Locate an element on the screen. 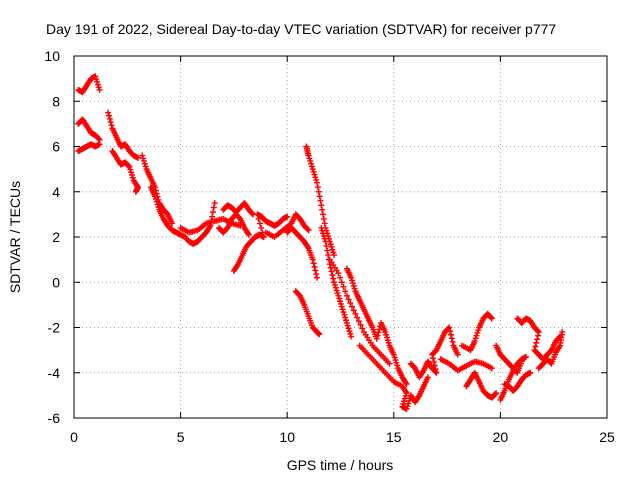  x-tick-label: 0 is located at coordinates (74, 437).